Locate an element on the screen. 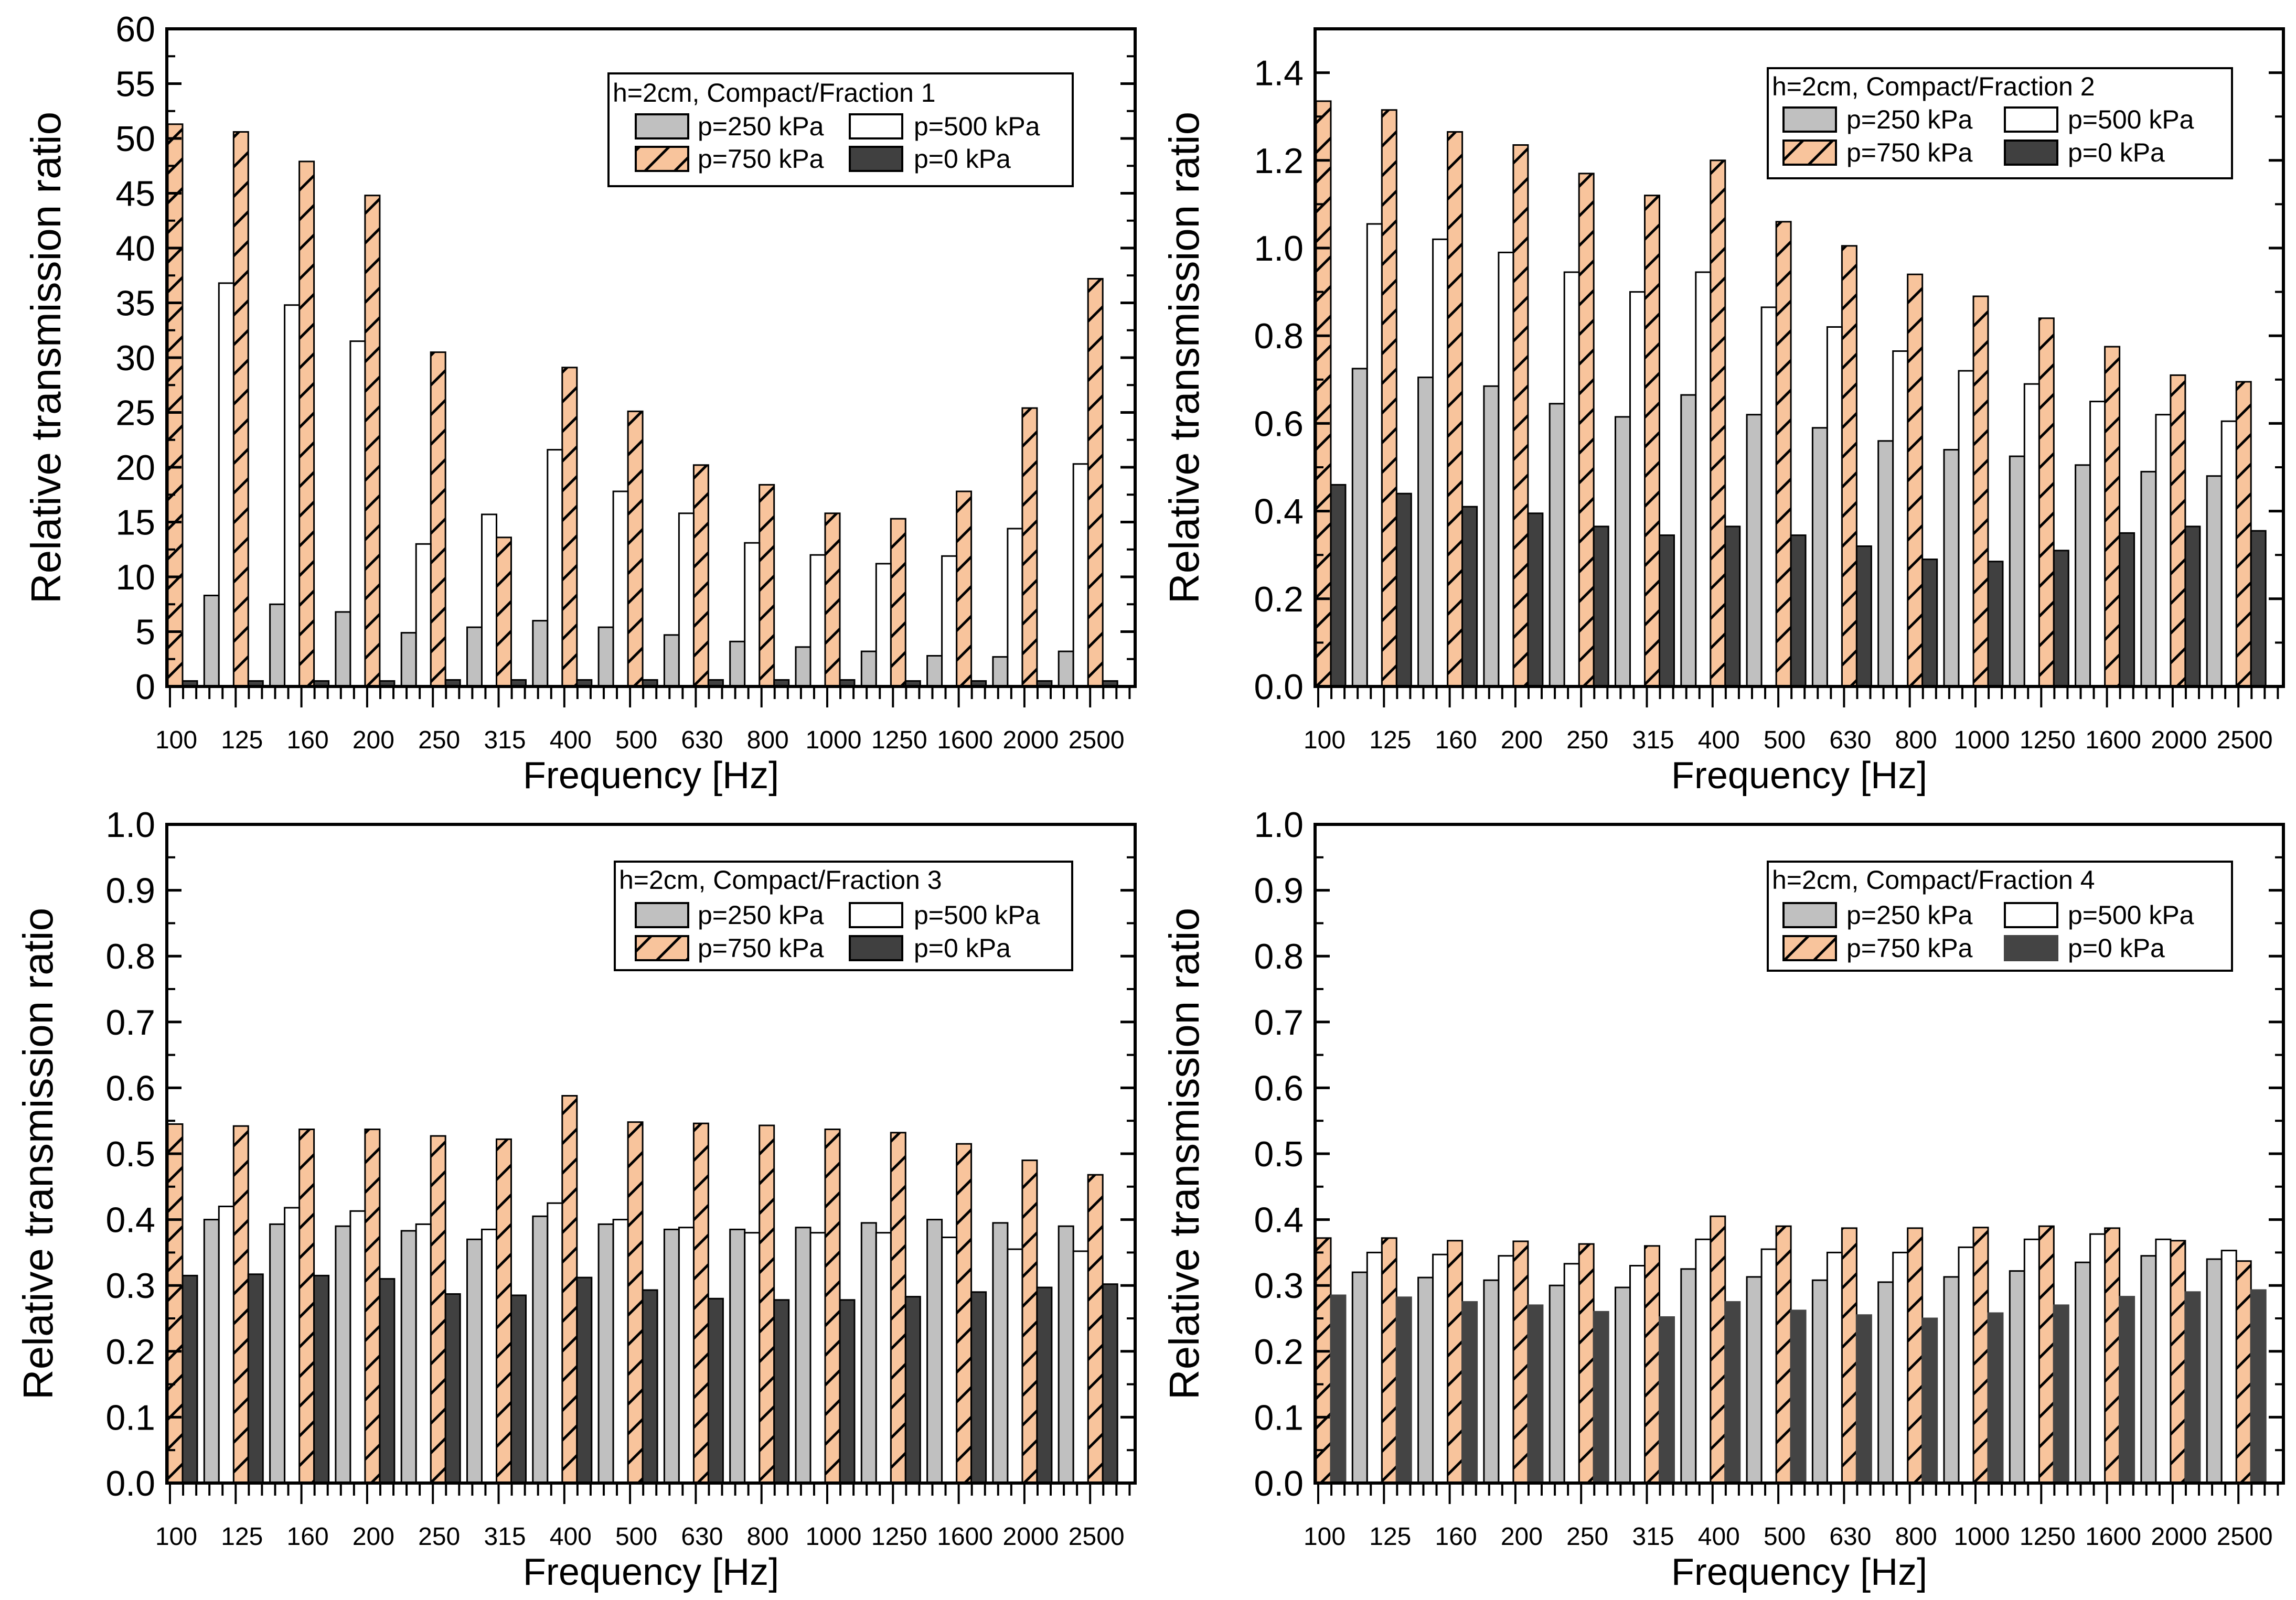  y-tick-label: 35 is located at coordinates (135, 304).